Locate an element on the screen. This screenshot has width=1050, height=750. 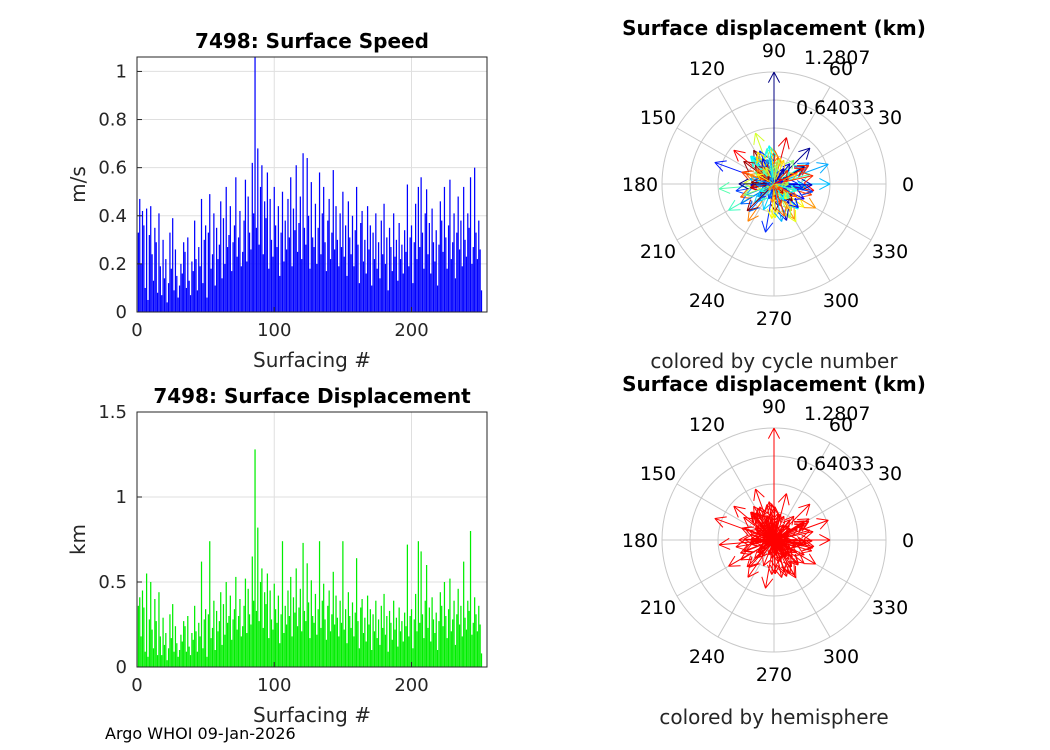
polar-cycle-rtick-label: 1.2807 is located at coordinates (837, 58).